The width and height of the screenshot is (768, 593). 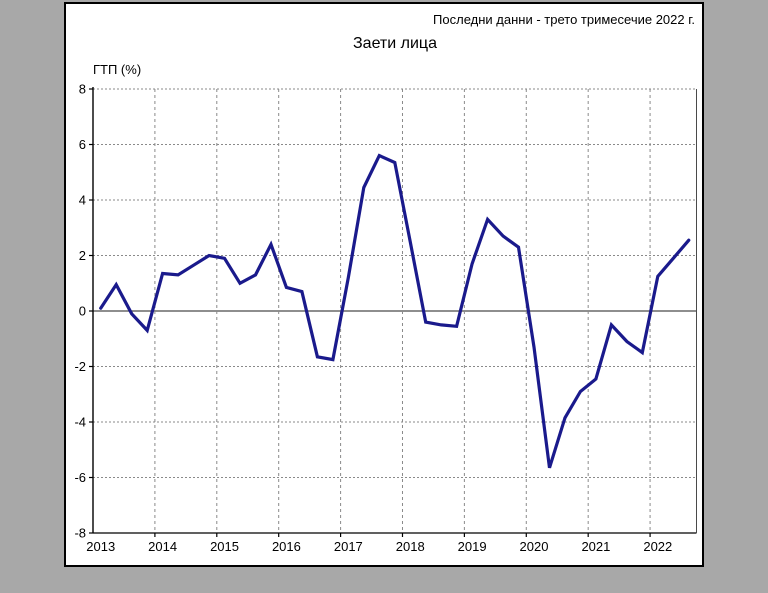 I want to click on x-tick-label: 2013, so click(x=100, y=546).